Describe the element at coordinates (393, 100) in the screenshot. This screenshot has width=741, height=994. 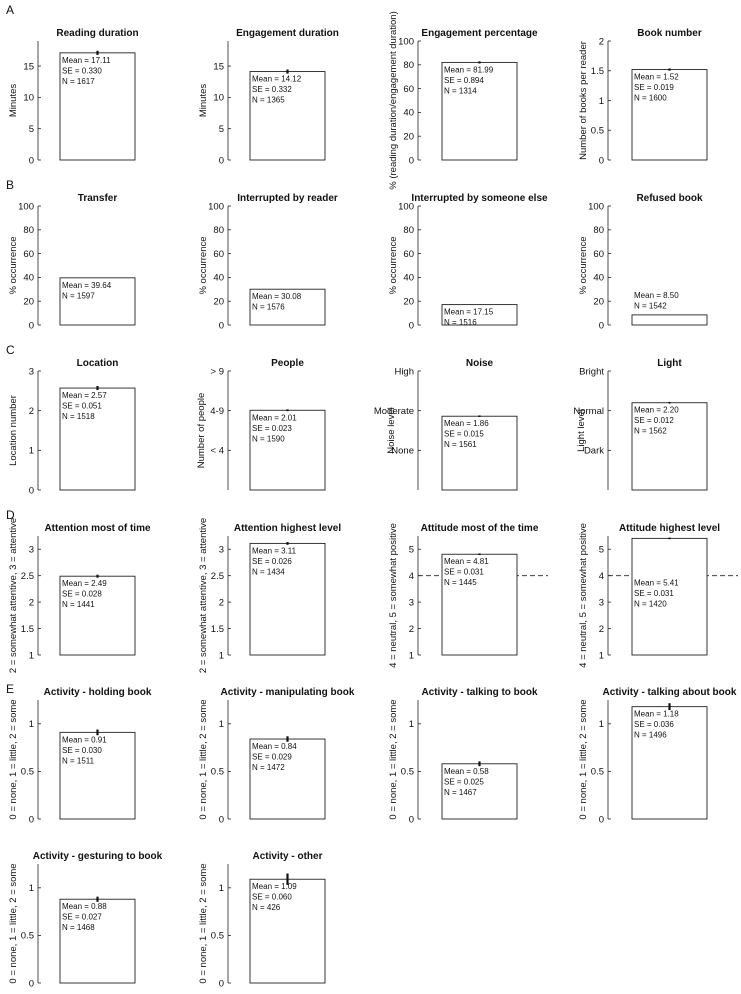
I see `y-axis-label: % (reading duration/engagement duration)` at that location.